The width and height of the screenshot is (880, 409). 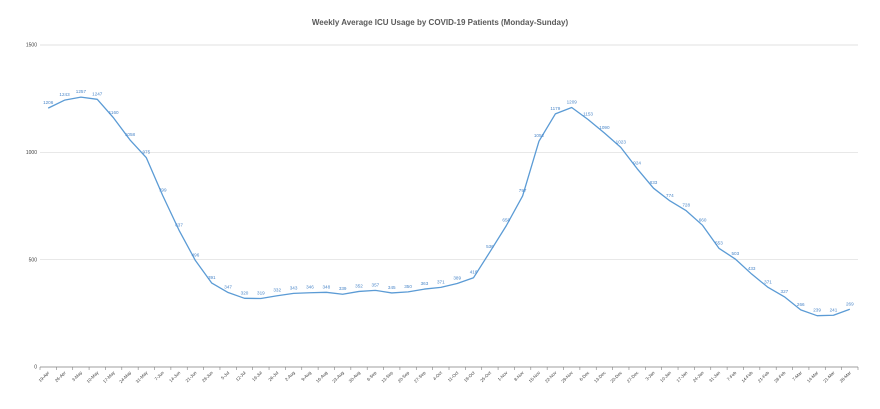 What do you see at coordinates (44, 376) in the screenshot?
I see `x-tick-label: 19-Apr` at bounding box center [44, 376].